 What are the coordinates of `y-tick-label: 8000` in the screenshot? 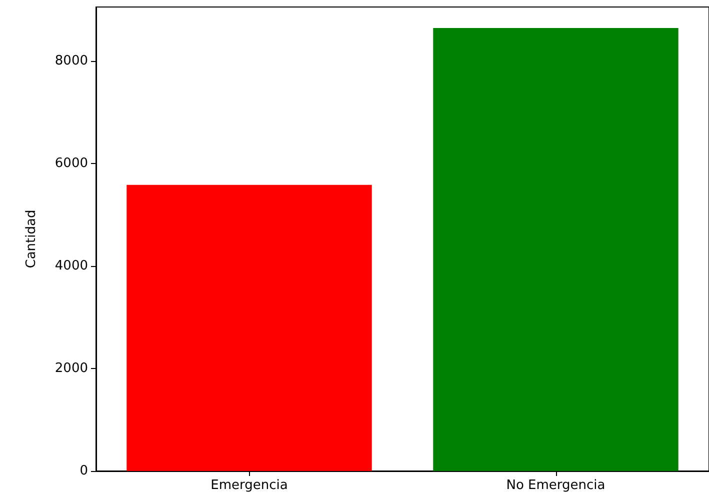 It's located at (71, 60).